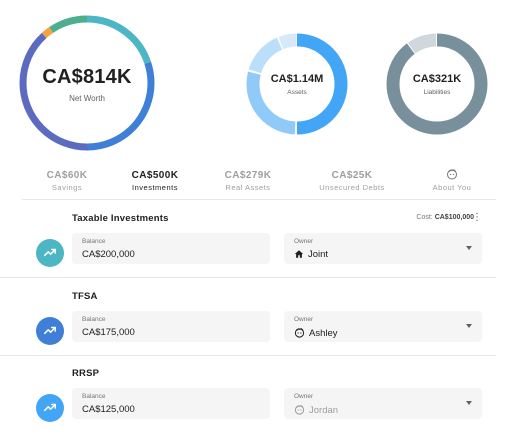  I want to click on owner-value: Jordan, so click(316, 410).